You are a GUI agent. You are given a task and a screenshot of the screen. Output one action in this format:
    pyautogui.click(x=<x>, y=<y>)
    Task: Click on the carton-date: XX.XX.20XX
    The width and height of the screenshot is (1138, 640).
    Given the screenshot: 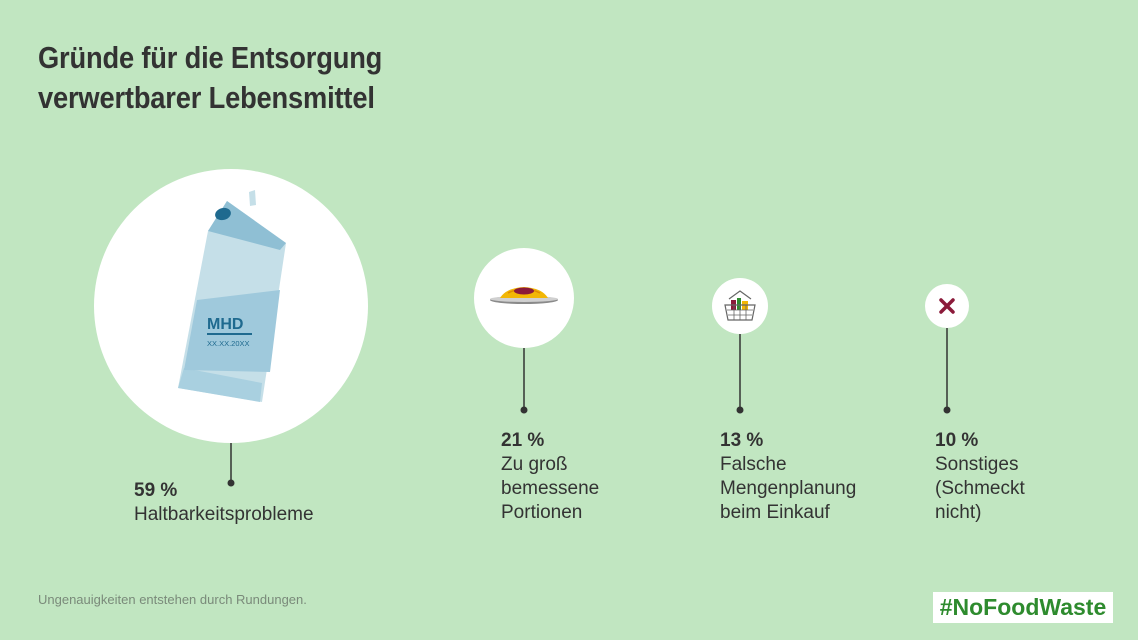 What is the action you would take?
    pyautogui.click(x=228, y=343)
    